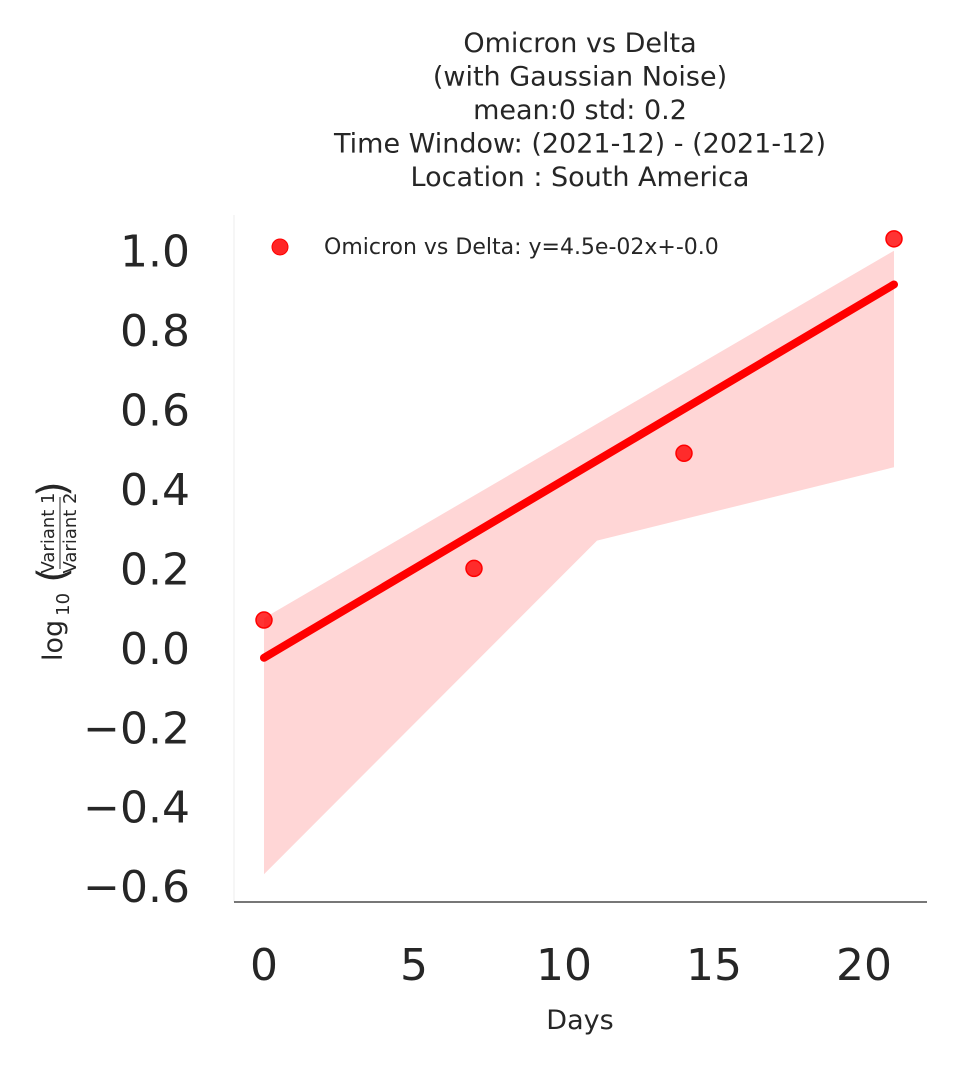  What do you see at coordinates (264, 965) in the screenshot?
I see `x-tick-label: 0` at bounding box center [264, 965].